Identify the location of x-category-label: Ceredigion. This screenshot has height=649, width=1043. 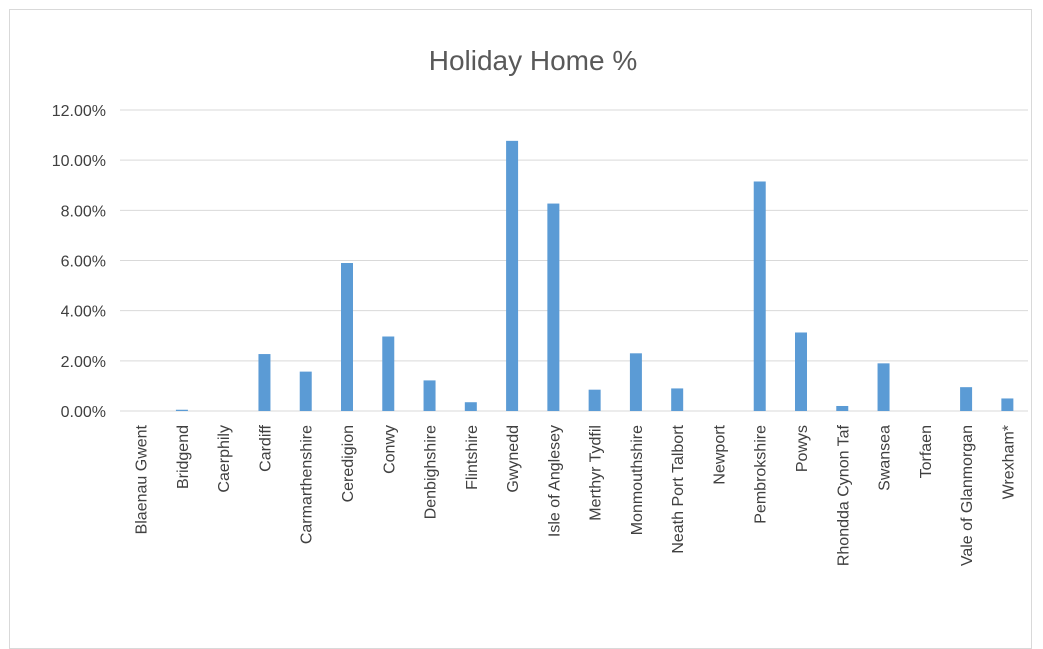
(348, 463).